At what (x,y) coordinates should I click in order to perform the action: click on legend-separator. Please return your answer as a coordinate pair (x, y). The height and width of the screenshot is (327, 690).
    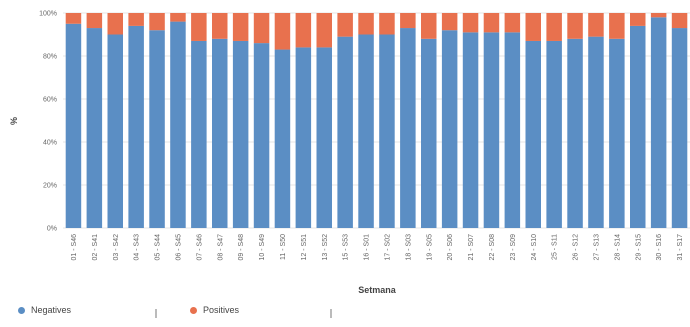
    Looking at the image, I should click on (156, 313).